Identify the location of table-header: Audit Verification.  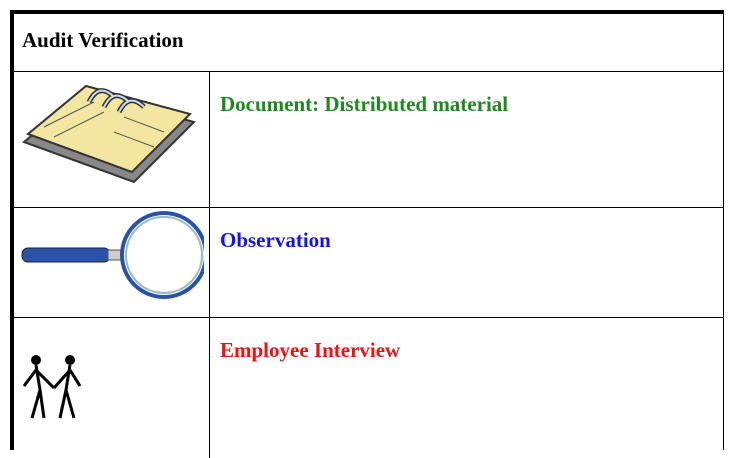
(368, 43).